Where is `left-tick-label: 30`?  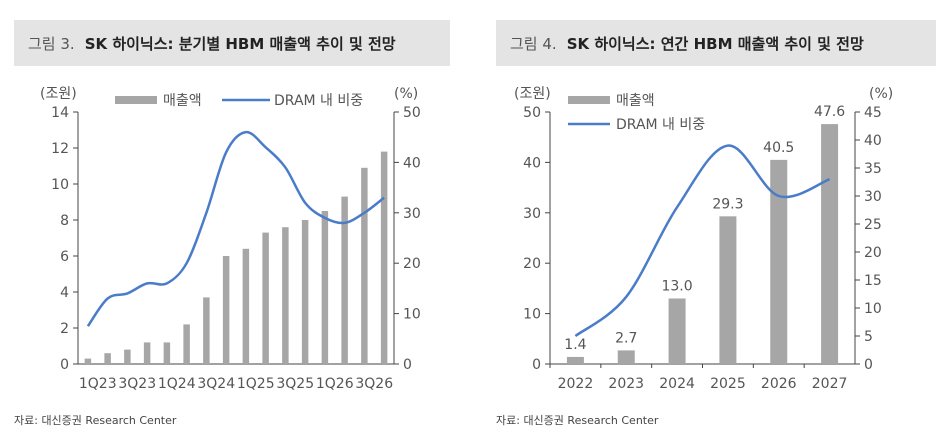 left-tick-label: 30 is located at coordinates (532, 214).